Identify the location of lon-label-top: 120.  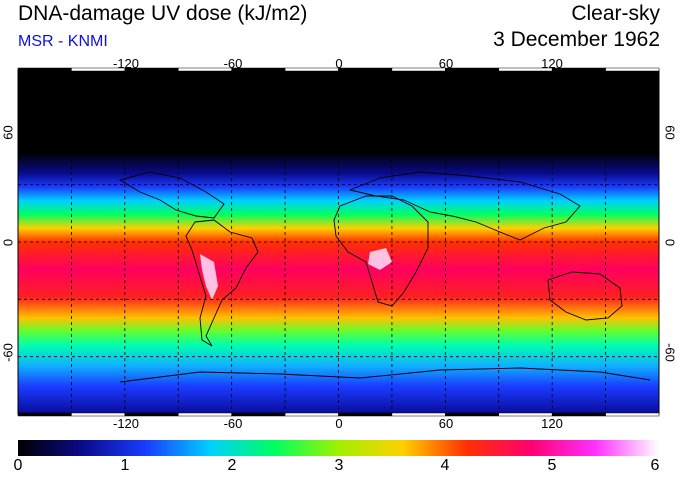
(552, 63).